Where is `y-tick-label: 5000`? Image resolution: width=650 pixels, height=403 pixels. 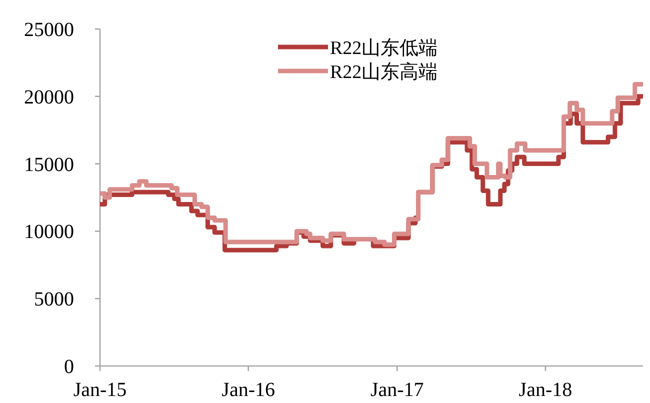
y-tick-label: 5000 is located at coordinates (54, 299).